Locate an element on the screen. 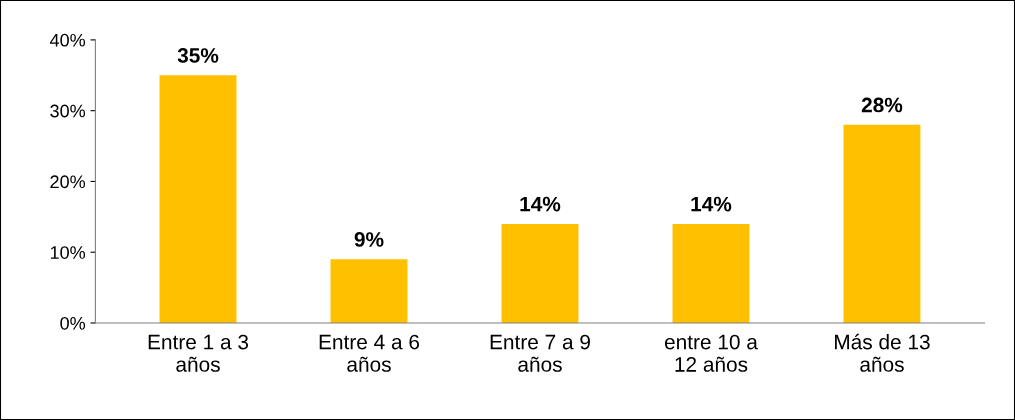 This screenshot has height=420, width=1015. x-tick-label: Entre 4 a 6 años is located at coordinates (369, 353).